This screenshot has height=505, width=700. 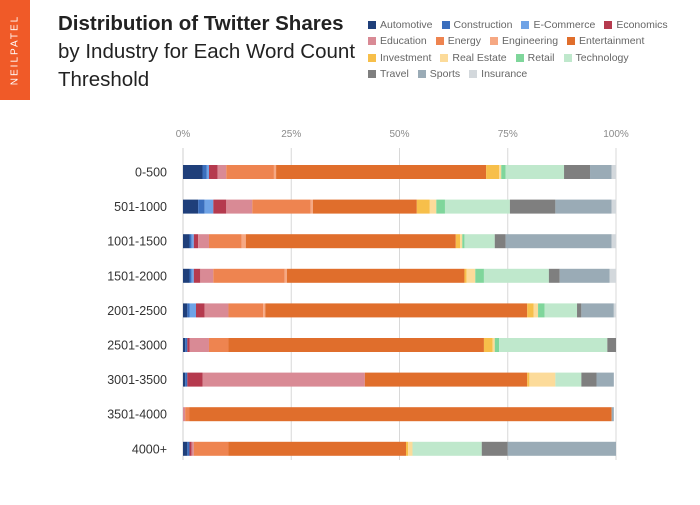 What do you see at coordinates (406, 57) in the screenshot?
I see `legend-label: Investment` at bounding box center [406, 57].